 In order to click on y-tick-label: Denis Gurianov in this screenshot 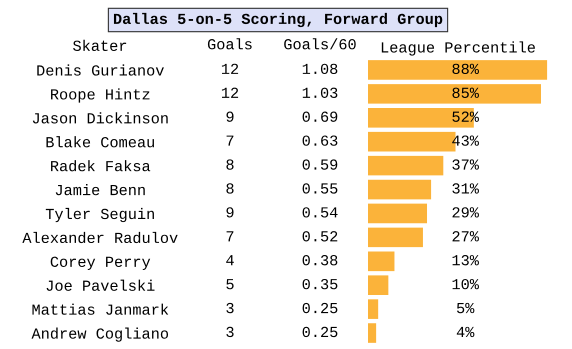, I will do `click(100, 70)`.